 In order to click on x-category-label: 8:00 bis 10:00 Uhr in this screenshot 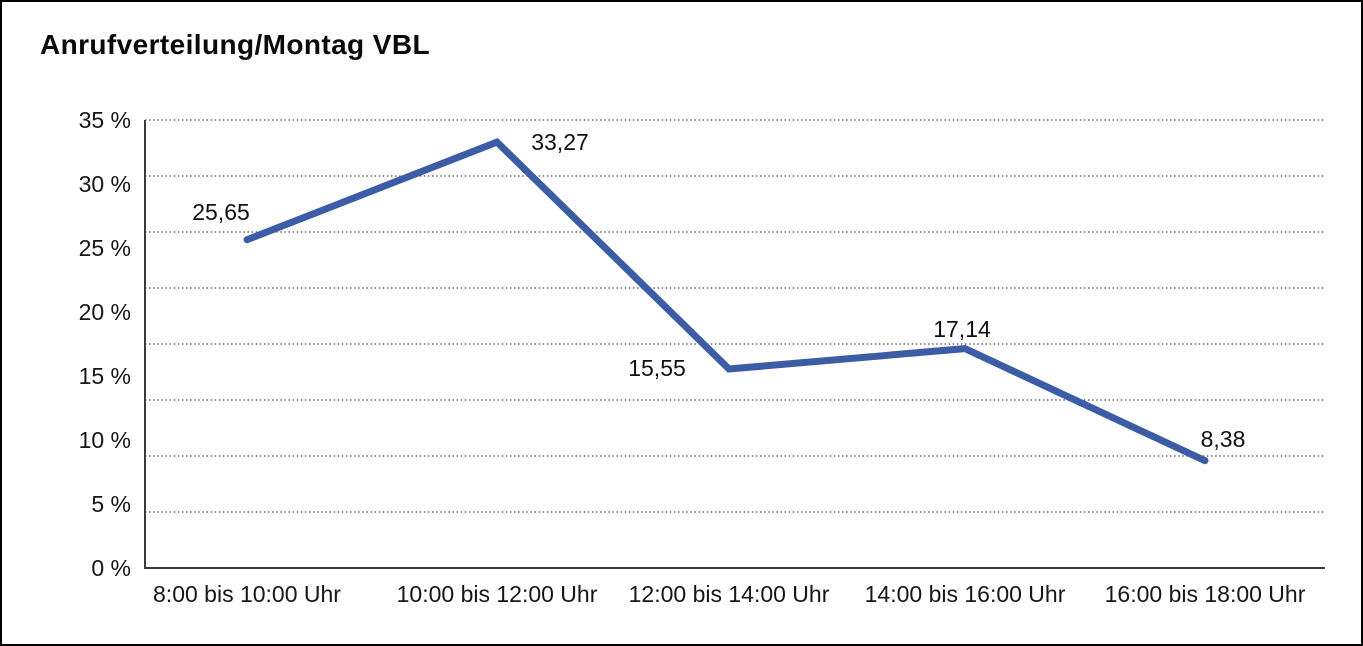, I will do `click(247, 594)`.